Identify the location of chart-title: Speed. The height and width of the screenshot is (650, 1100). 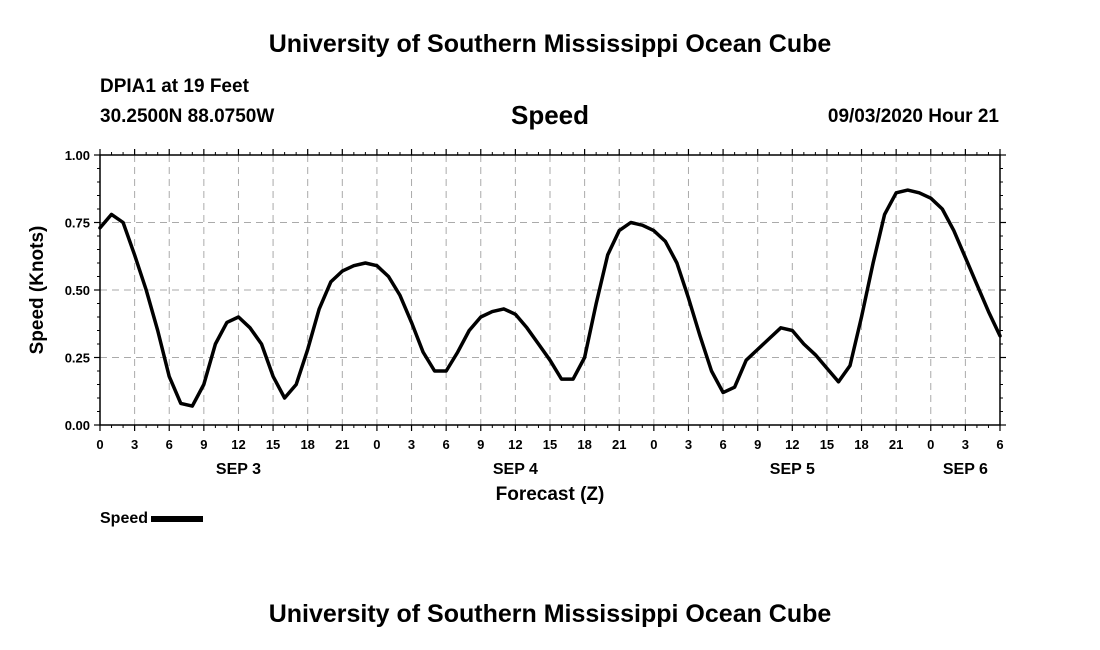
(550, 115).